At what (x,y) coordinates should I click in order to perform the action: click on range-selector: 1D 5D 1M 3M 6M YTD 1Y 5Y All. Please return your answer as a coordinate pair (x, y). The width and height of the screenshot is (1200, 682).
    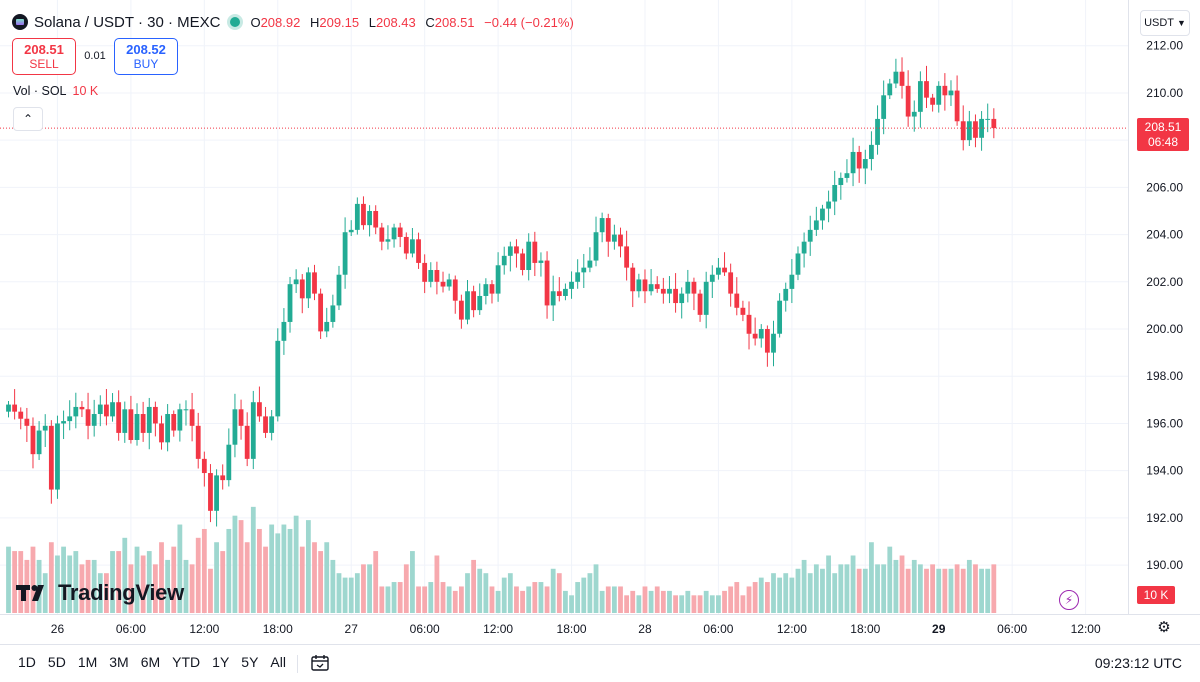
    Looking at the image, I should click on (152, 662).